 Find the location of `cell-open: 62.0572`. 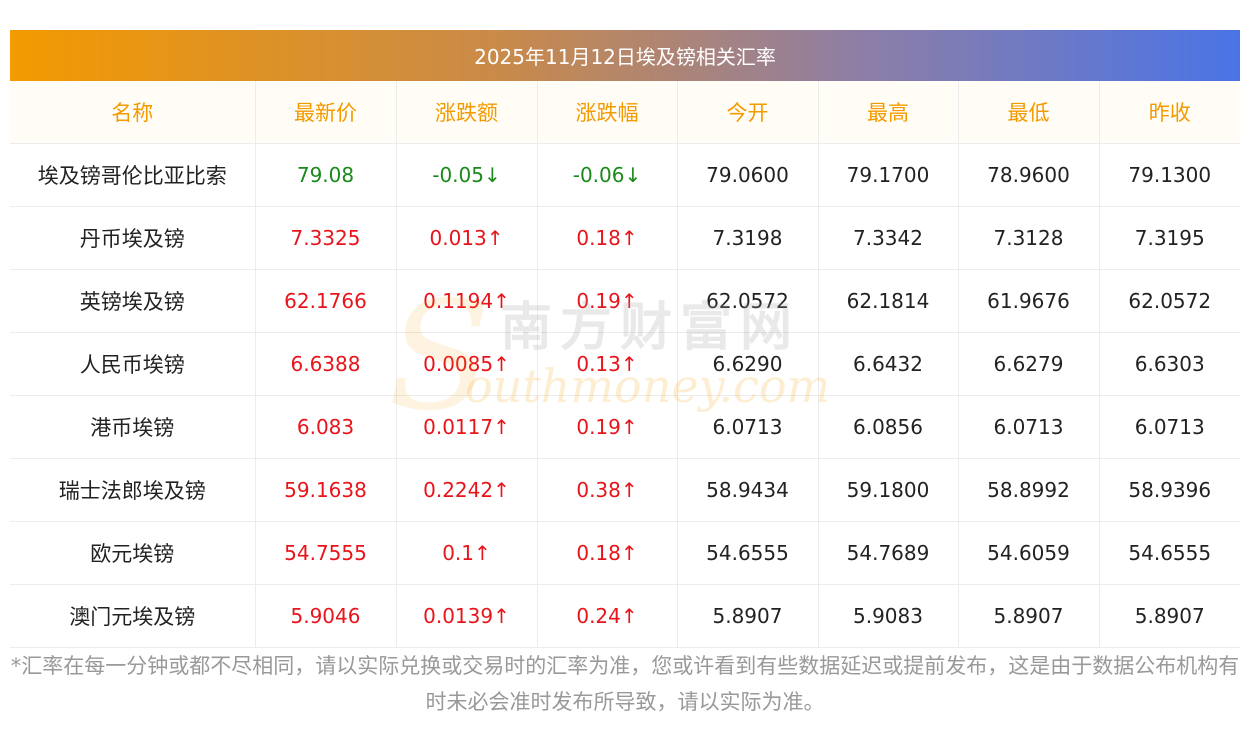

cell-open: 62.0572 is located at coordinates (748, 301).